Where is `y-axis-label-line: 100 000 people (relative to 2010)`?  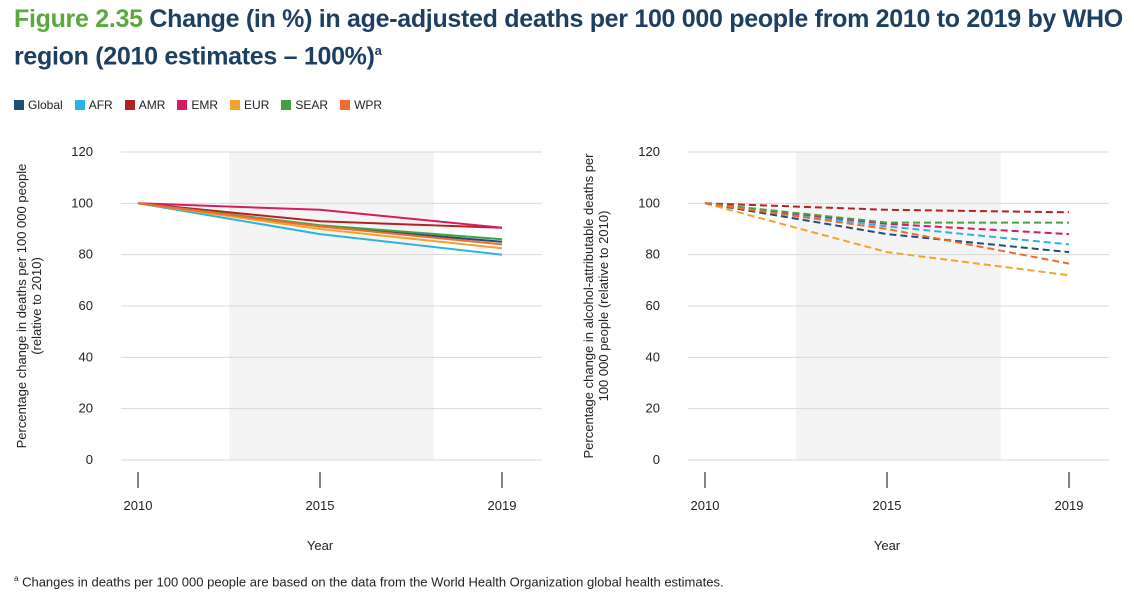 y-axis-label-line: 100 000 people (relative to 2010) is located at coordinates (603, 306).